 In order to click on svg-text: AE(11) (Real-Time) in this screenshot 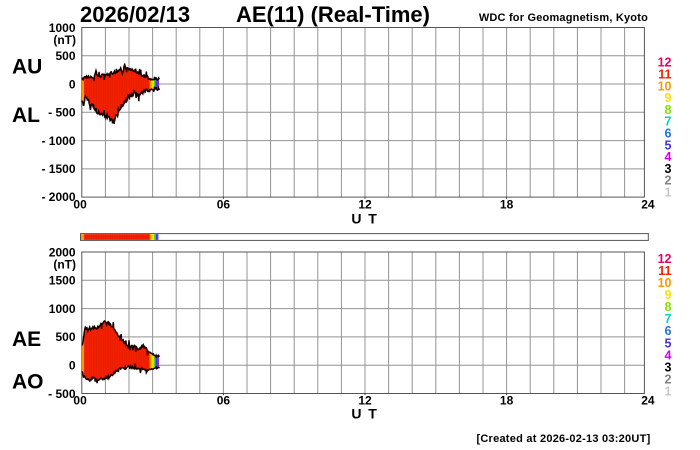, I will do `click(333, 14)`.